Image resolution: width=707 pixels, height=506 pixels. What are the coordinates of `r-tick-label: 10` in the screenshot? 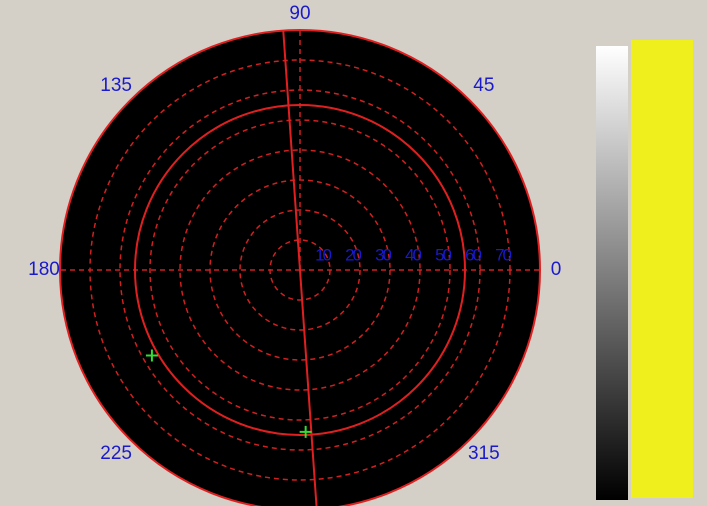 It's located at (323, 254).